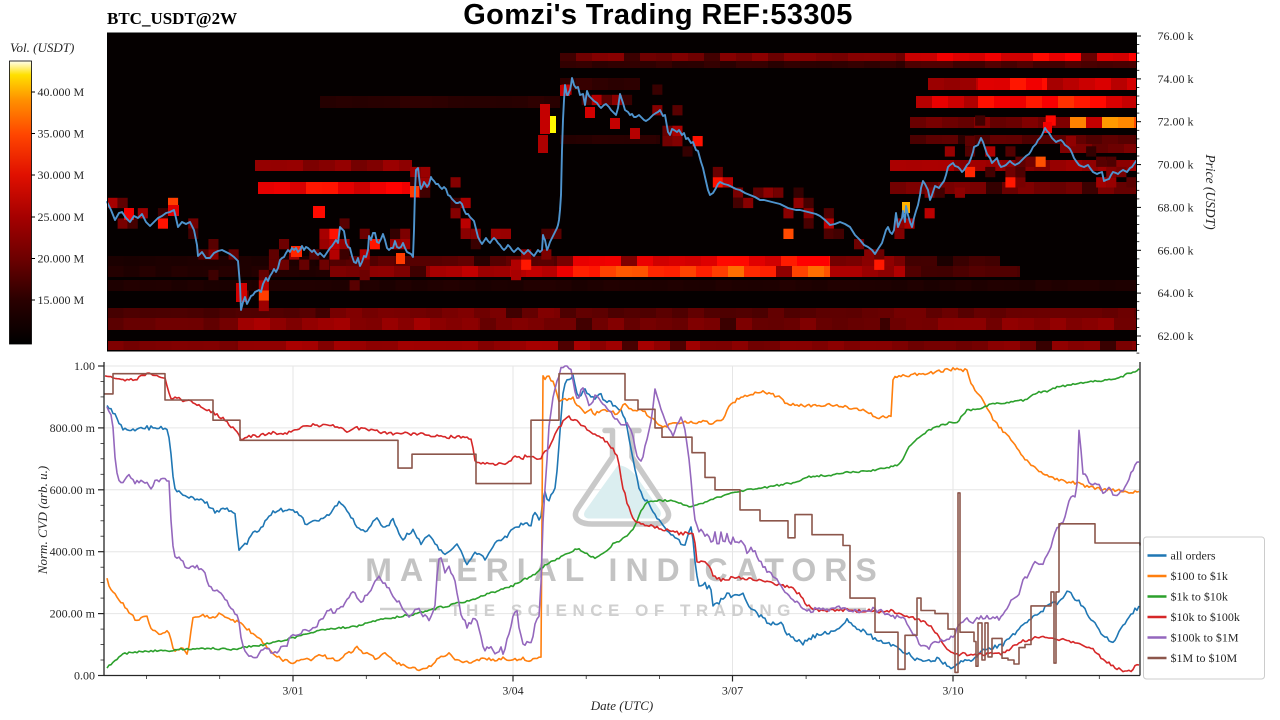  Describe the element at coordinates (1210, 191) in the screenshot. I see `svg-text: Price (USDT)` at that location.